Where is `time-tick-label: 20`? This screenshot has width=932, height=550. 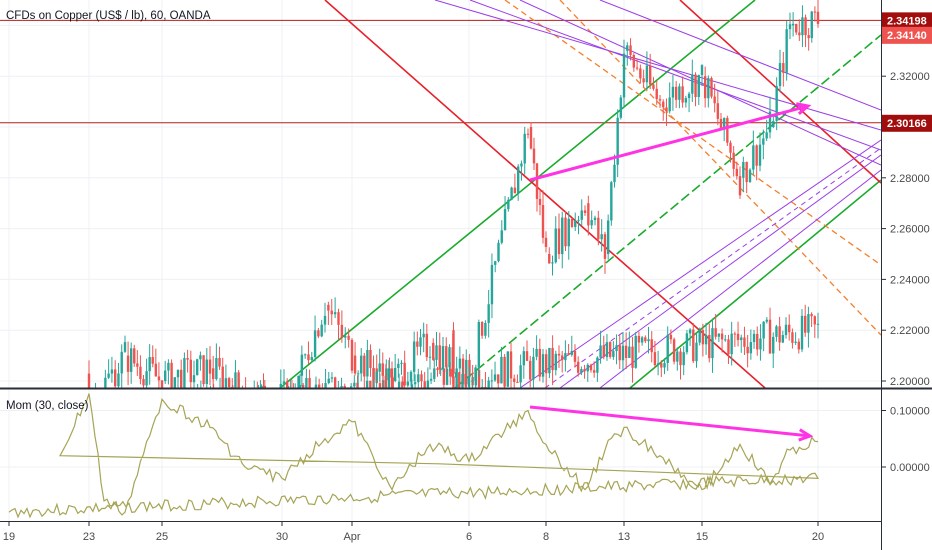 time-tick-label: 20 is located at coordinates (818, 537).